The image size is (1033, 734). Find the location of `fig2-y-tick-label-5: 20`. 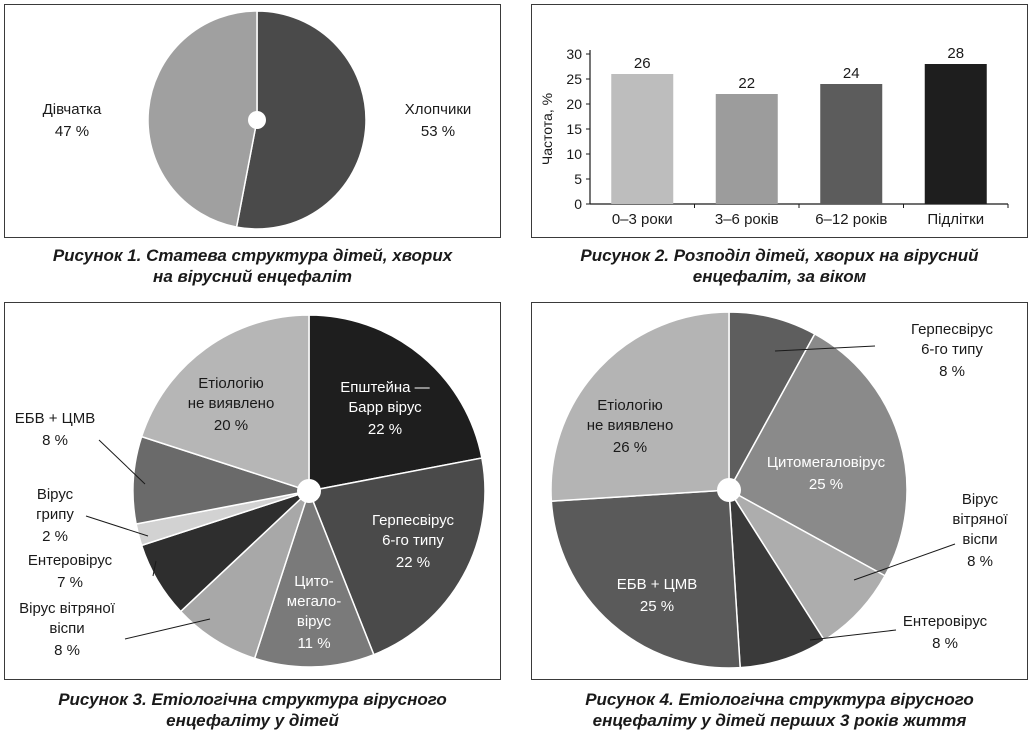

fig2-y-tick-label-5: 20 is located at coordinates (574, 104).